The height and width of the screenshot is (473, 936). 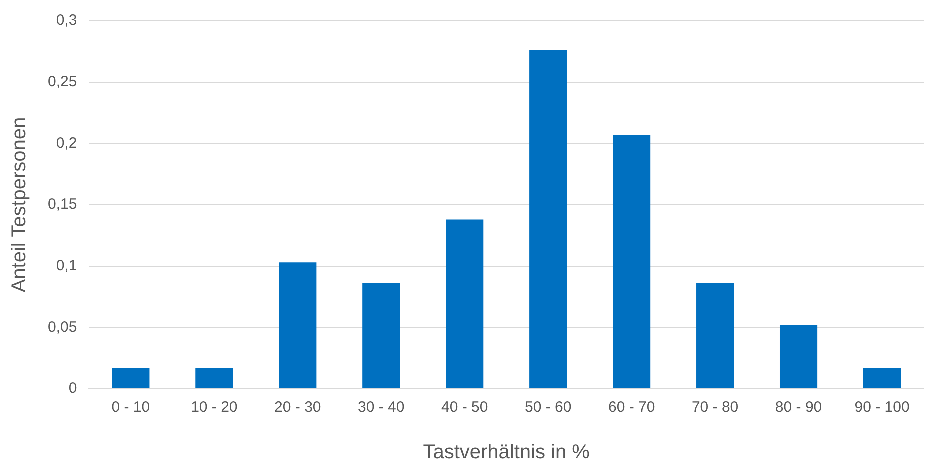 What do you see at coordinates (298, 407) in the screenshot?
I see `x-tick-label: 20 - 30` at bounding box center [298, 407].